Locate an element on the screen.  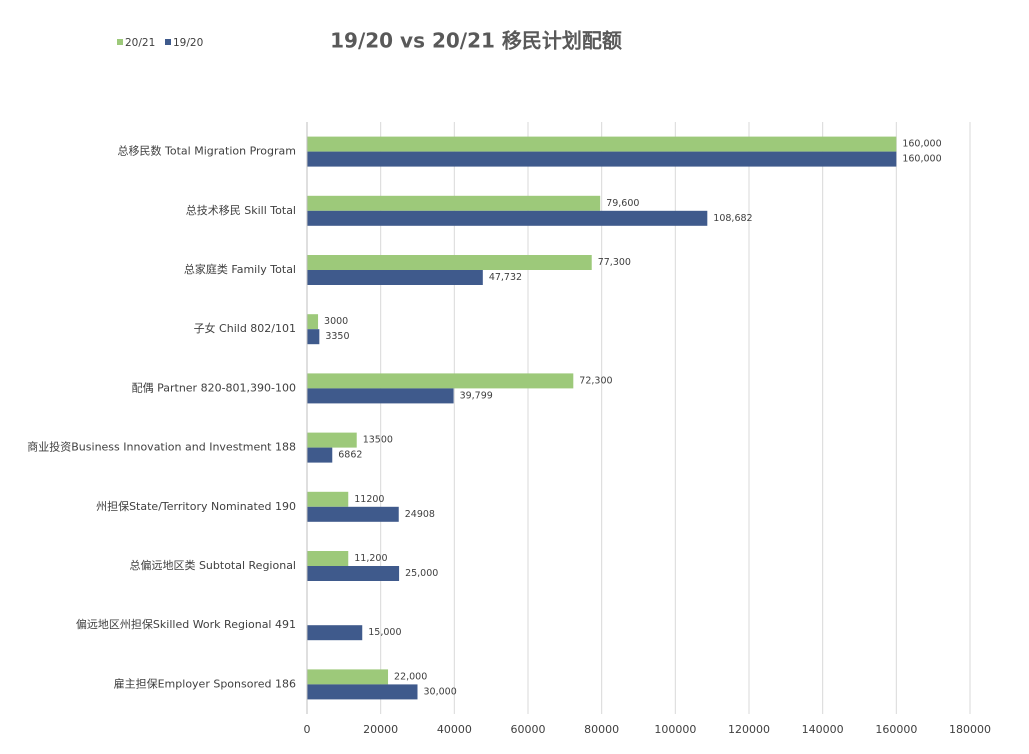
y-tick-label: 总技术移民 Skill Total is located at coordinates (241, 210).